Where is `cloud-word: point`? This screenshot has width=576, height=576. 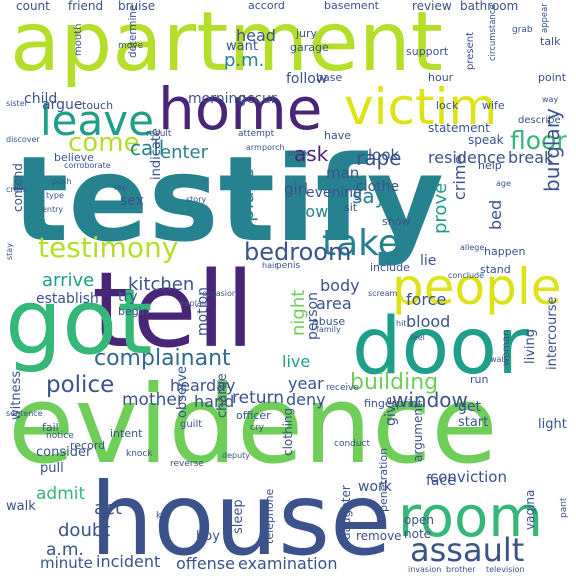 cloud-word: point is located at coordinates (552, 77).